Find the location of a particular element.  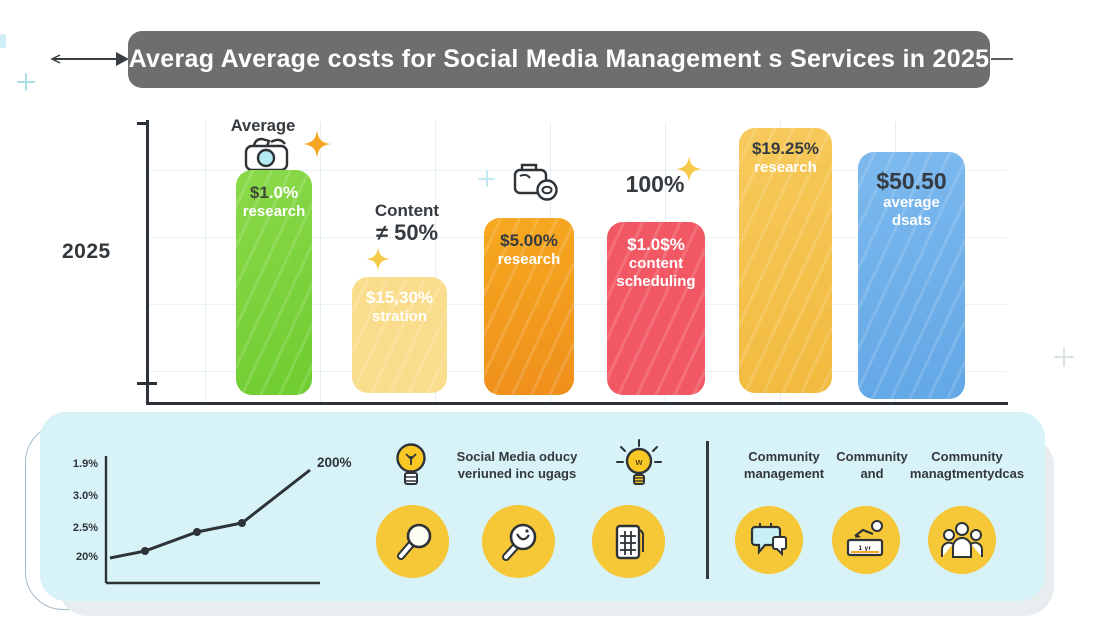

y-axis is located at coordinates (147, 262).